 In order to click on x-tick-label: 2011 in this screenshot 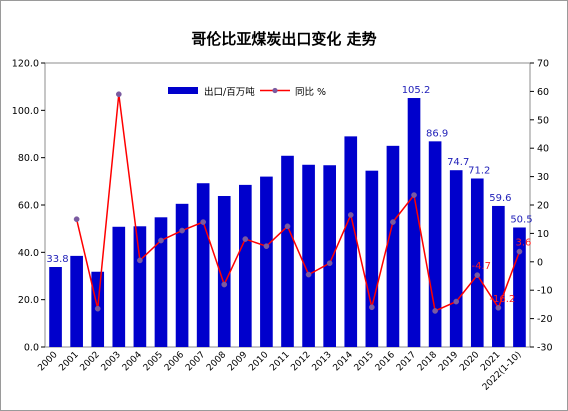, I will do `click(279, 361)`.